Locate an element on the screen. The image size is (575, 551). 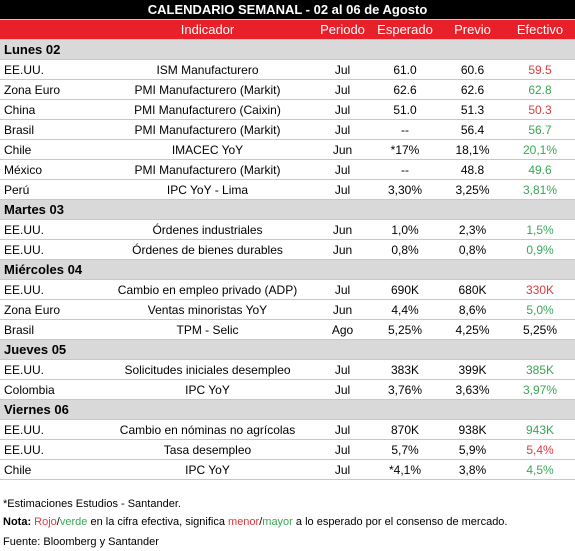
day-label: Lunes 02 is located at coordinates (287, 49).